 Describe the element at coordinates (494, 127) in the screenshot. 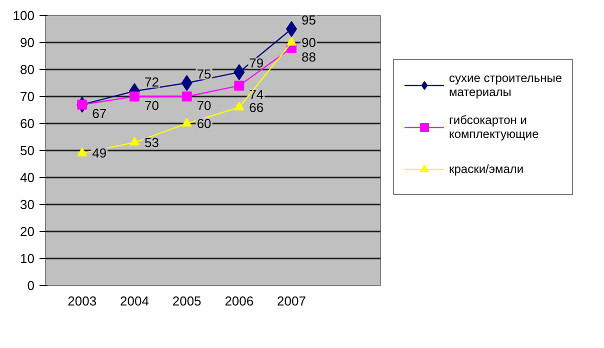

I see `legend-label: гибсокартон и комплектующие` at that location.